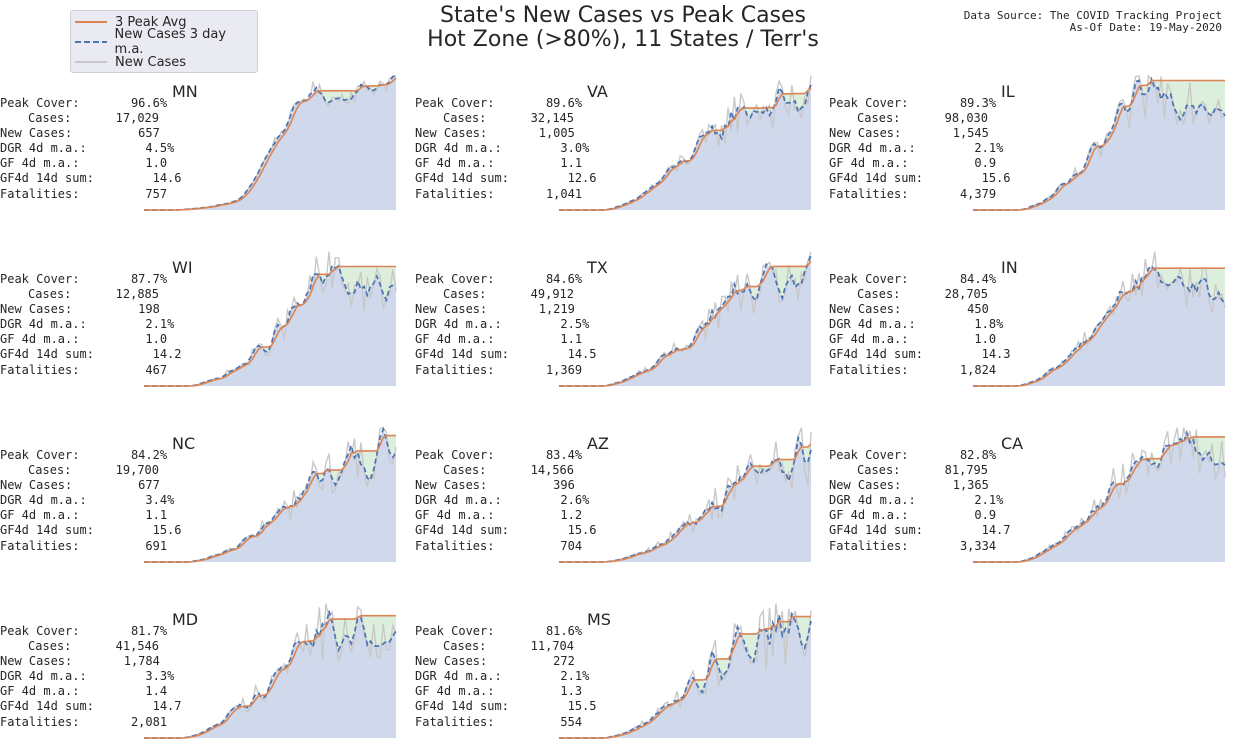 Image resolution: width=1246 pixels, height=746 pixels. Describe the element at coordinates (989, 500) in the screenshot. I see `stat-value: 2.1%` at that location.